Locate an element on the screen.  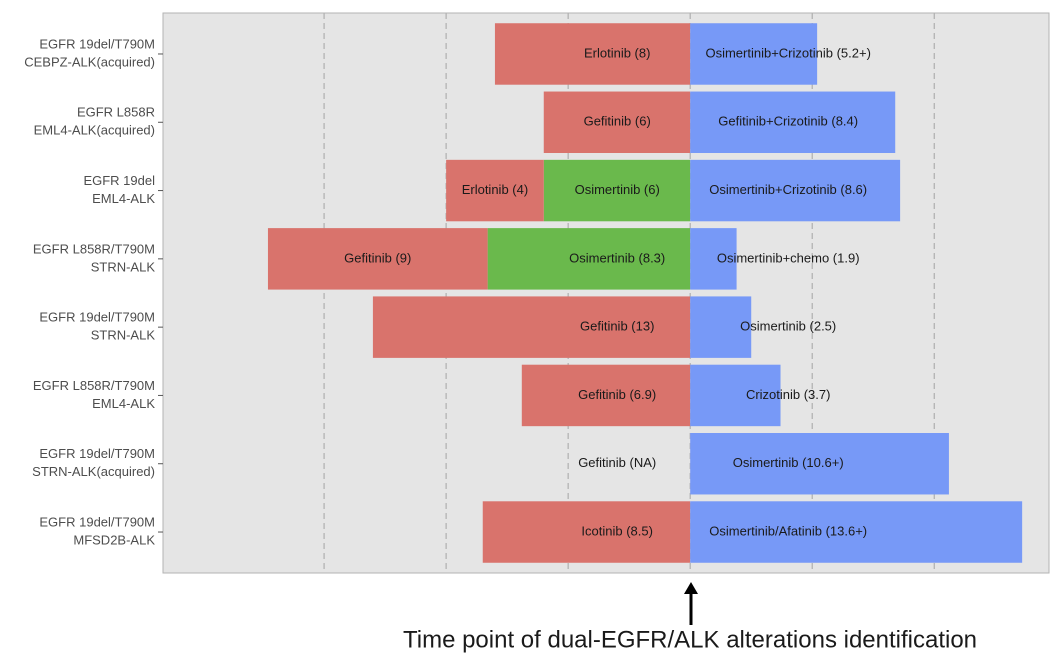
y-tick-label: EML4-ALK(acquired) is located at coordinates (94, 130).